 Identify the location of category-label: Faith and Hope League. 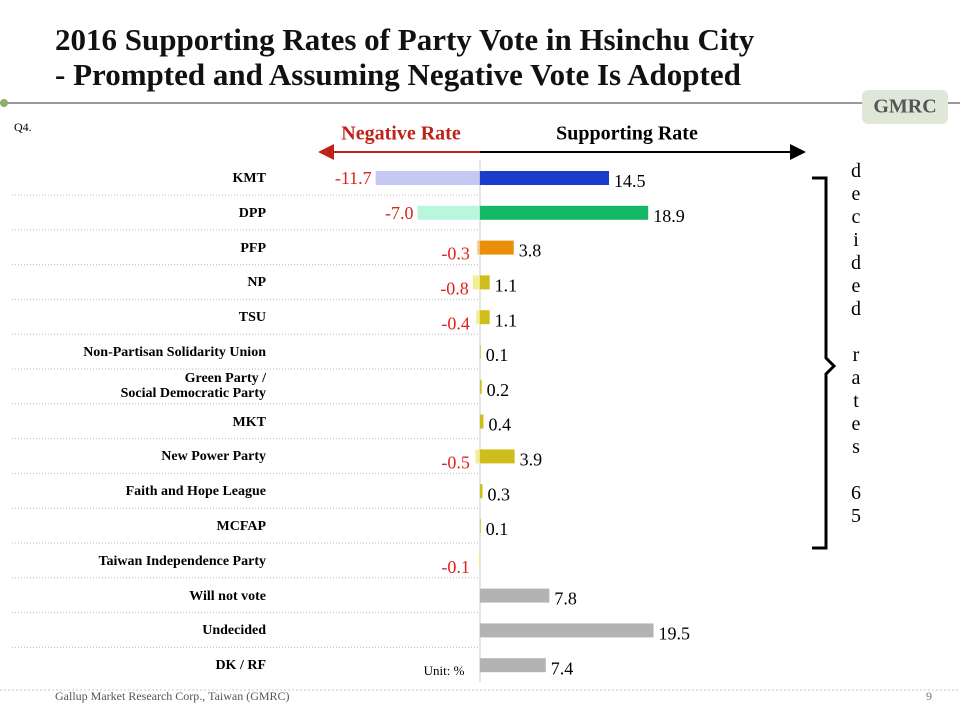
(195, 492).